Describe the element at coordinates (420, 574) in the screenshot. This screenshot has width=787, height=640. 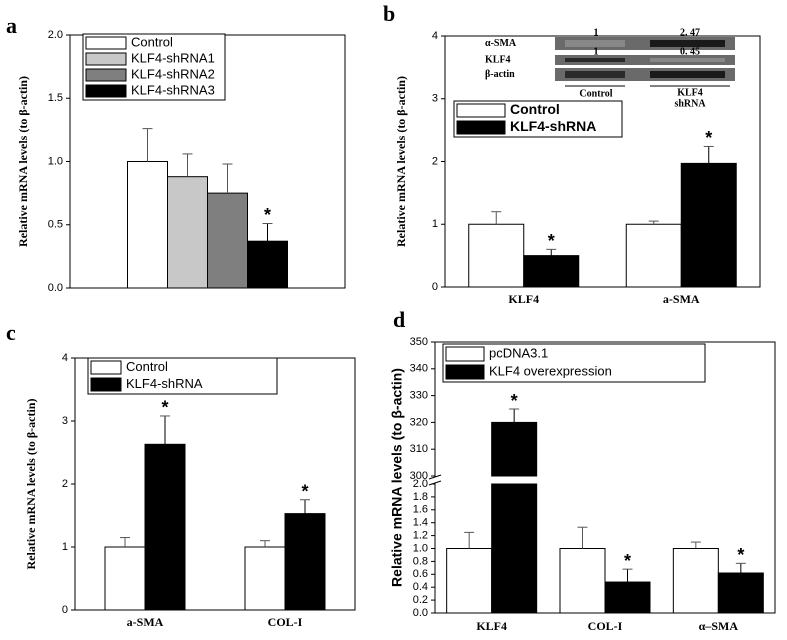
I see `y-tick-label: 0.6` at that location.